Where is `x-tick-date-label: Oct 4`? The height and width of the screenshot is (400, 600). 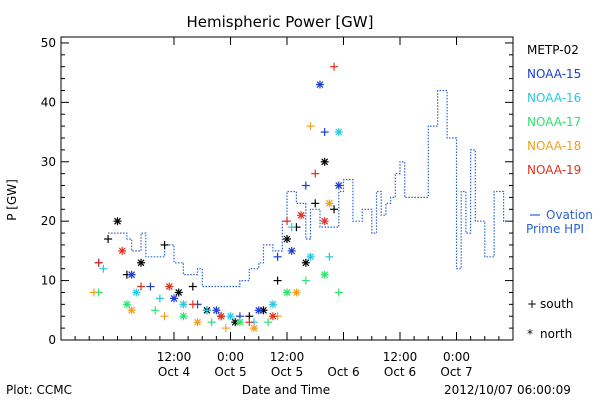
x-tick-date-label: Oct 4 is located at coordinates (174, 372).